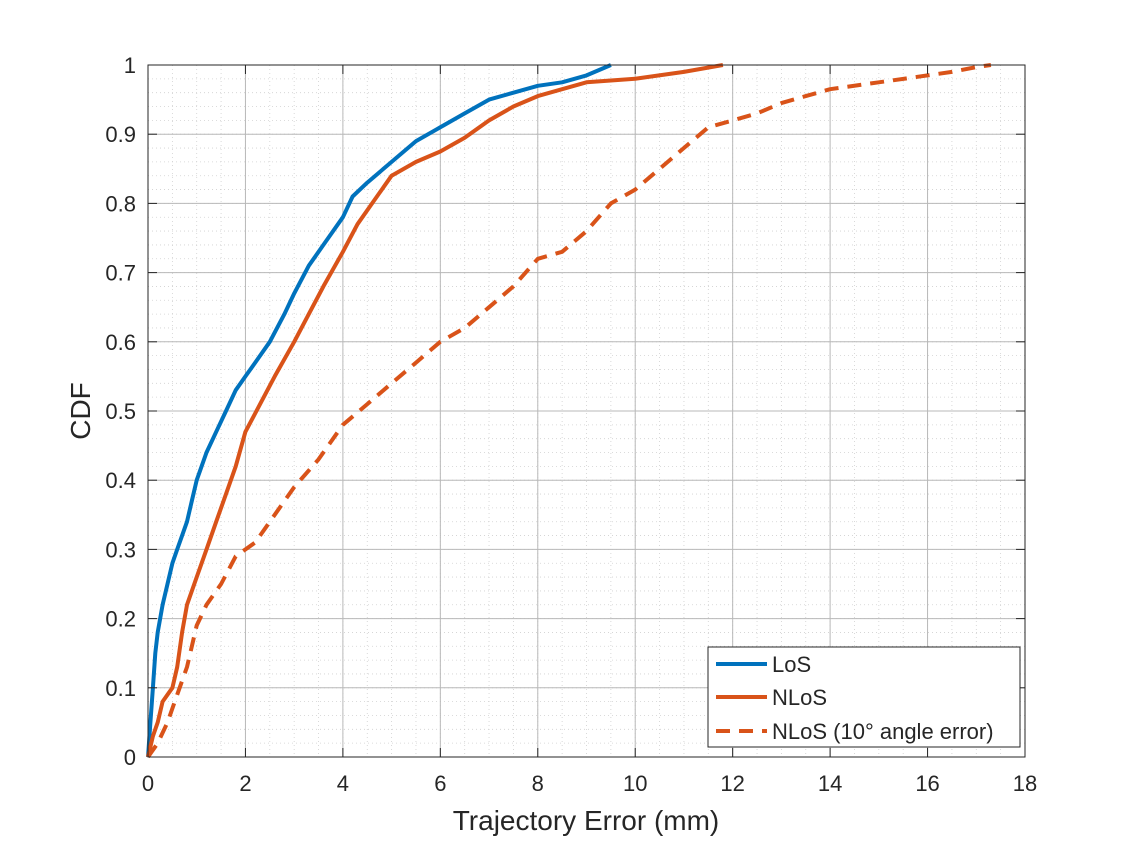  What do you see at coordinates (120, 273) in the screenshot?
I see `y-tick-label: 0.7` at bounding box center [120, 273].